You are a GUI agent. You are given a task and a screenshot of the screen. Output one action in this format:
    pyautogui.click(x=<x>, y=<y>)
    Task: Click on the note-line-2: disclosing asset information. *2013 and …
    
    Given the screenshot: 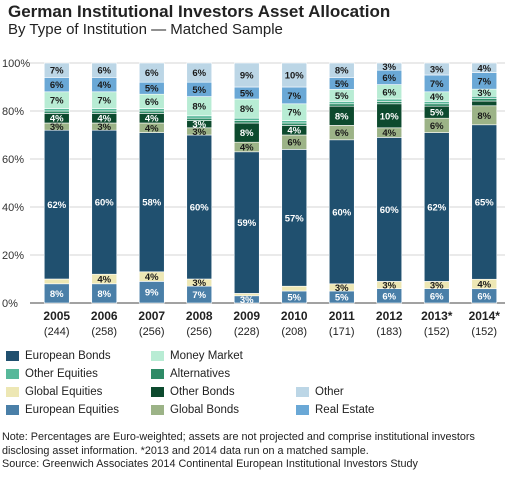 What is the action you would take?
    pyautogui.click(x=185, y=450)
    